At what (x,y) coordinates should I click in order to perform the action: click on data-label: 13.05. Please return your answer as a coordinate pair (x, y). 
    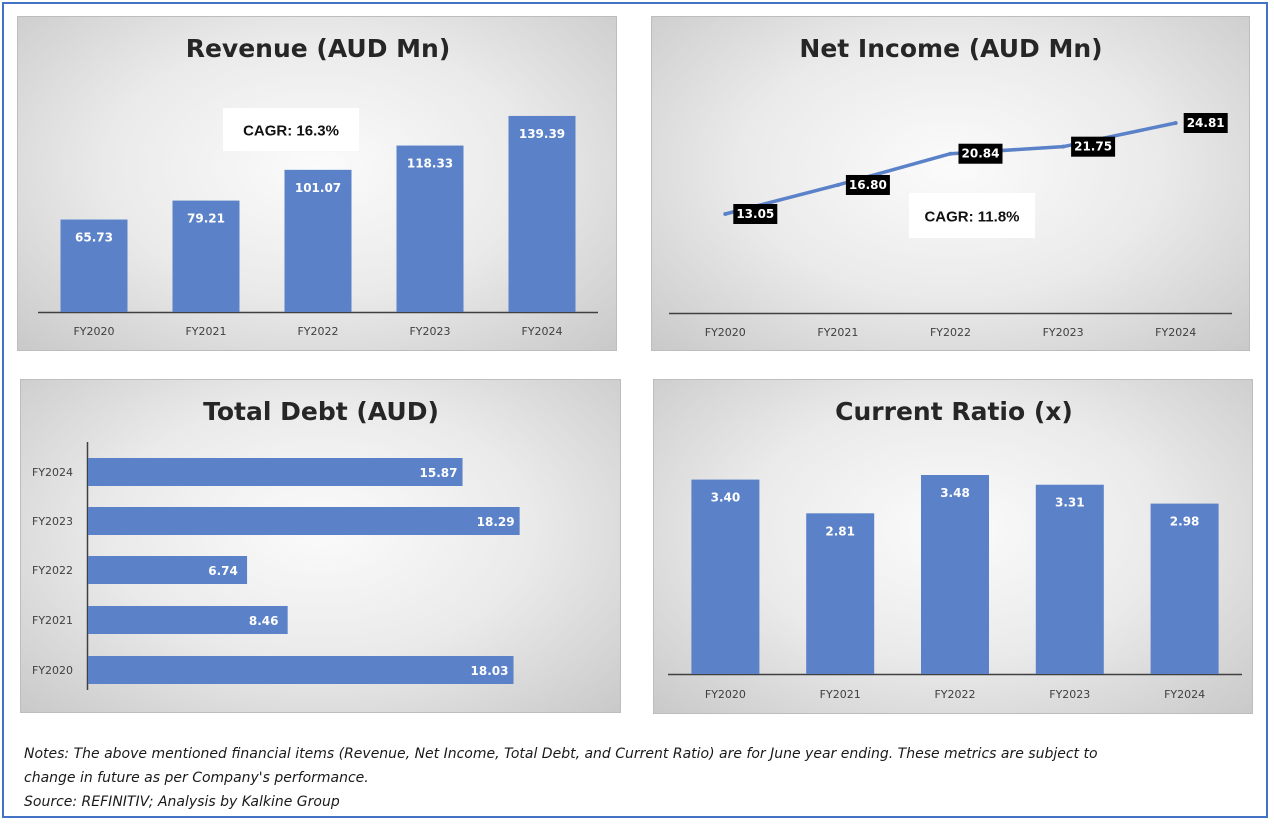
    Looking at the image, I should click on (755, 214).